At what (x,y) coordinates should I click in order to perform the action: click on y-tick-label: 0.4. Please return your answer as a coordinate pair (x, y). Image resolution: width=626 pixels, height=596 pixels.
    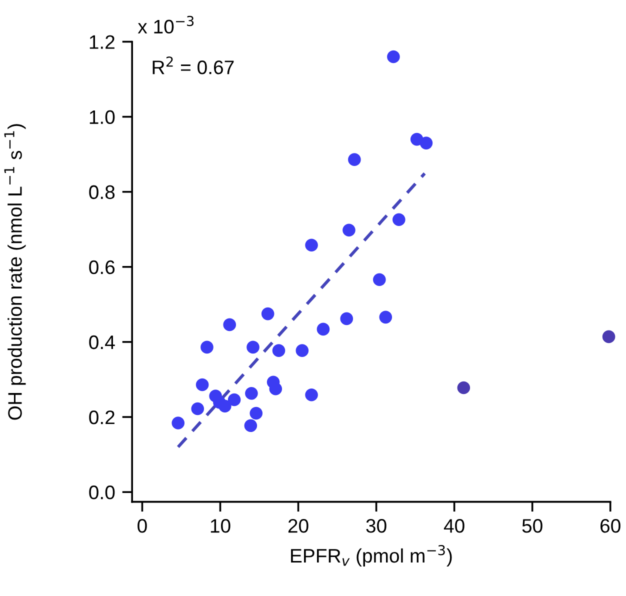
    Looking at the image, I should click on (102, 342).